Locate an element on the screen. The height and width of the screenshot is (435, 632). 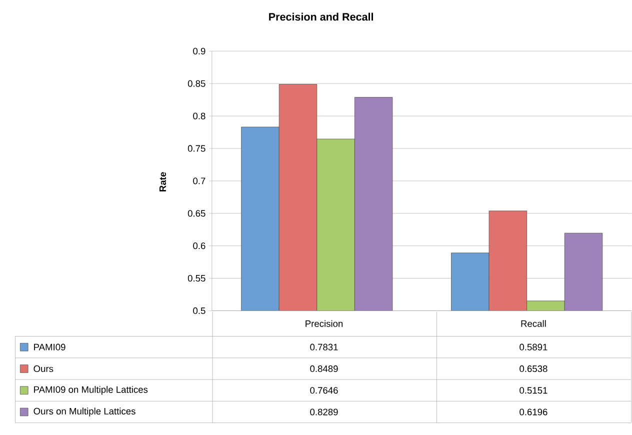
y-tick-label: 0.75 is located at coordinates (197, 148).